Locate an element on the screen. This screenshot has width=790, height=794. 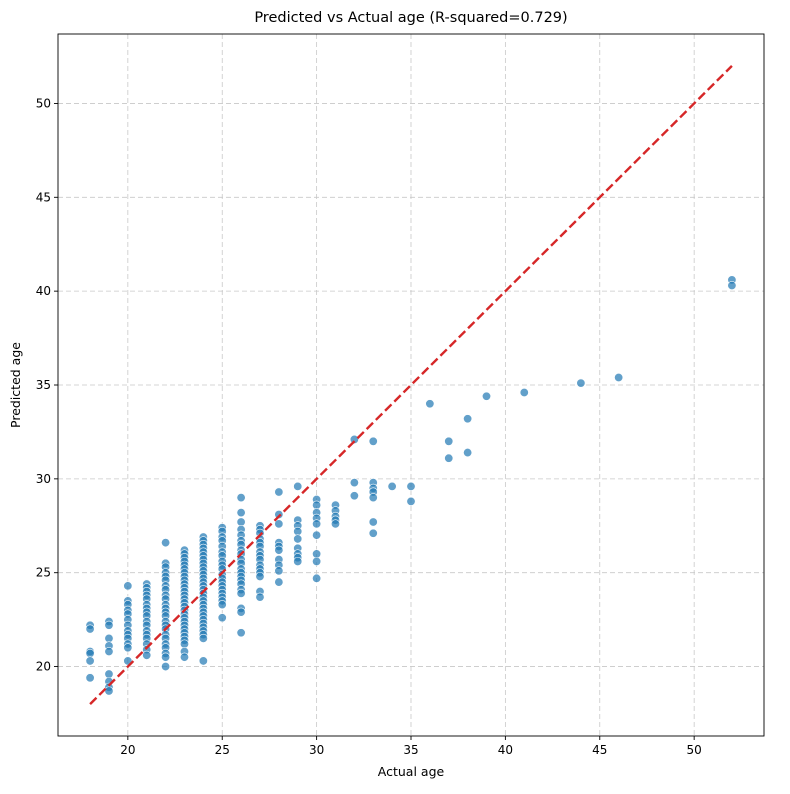
x-axis-label: Actual age is located at coordinates (411, 771).